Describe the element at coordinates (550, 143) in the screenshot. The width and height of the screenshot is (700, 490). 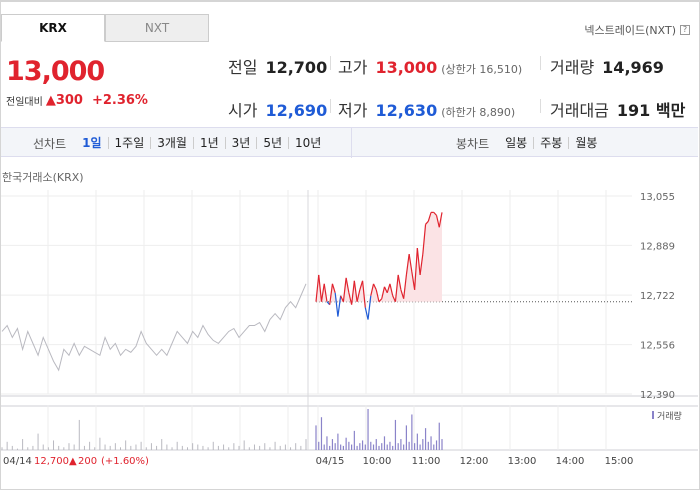
I see `candle-weekly: 주봉` at that location.